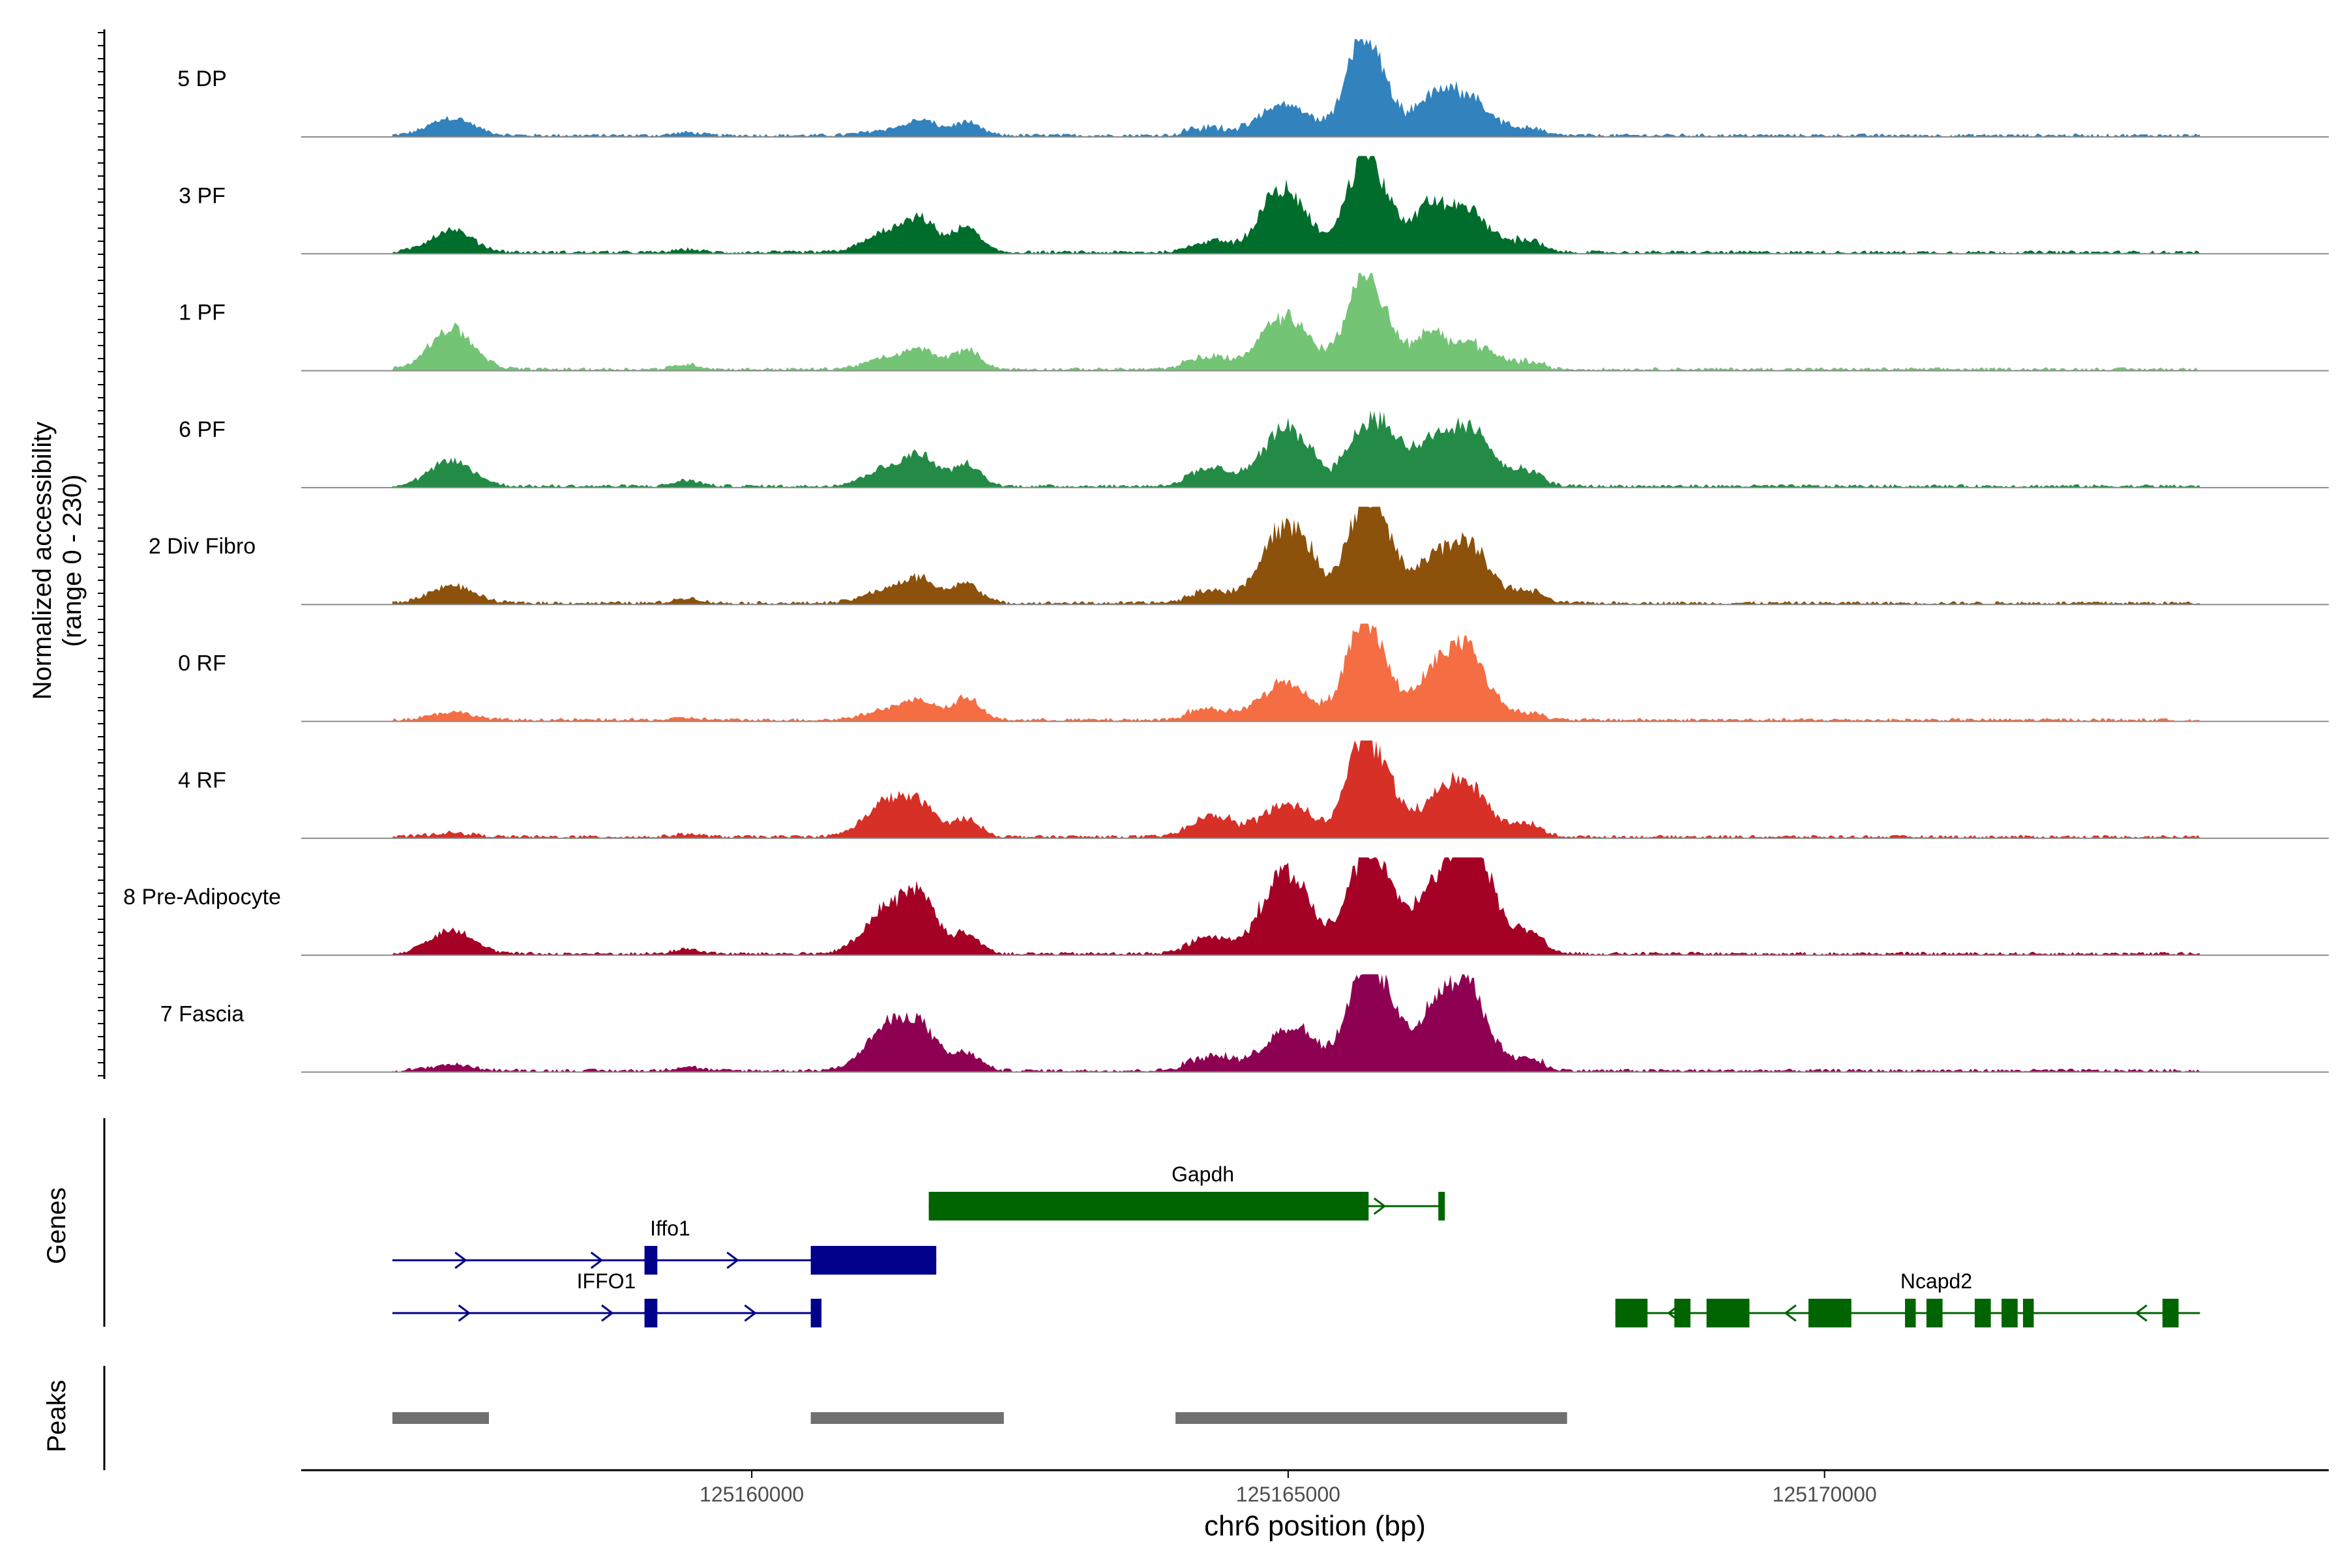 The image size is (2347, 1568). What do you see at coordinates (72, 561) in the screenshot?
I see `y-axis-title-line2: (range 0 - 230)` at bounding box center [72, 561].